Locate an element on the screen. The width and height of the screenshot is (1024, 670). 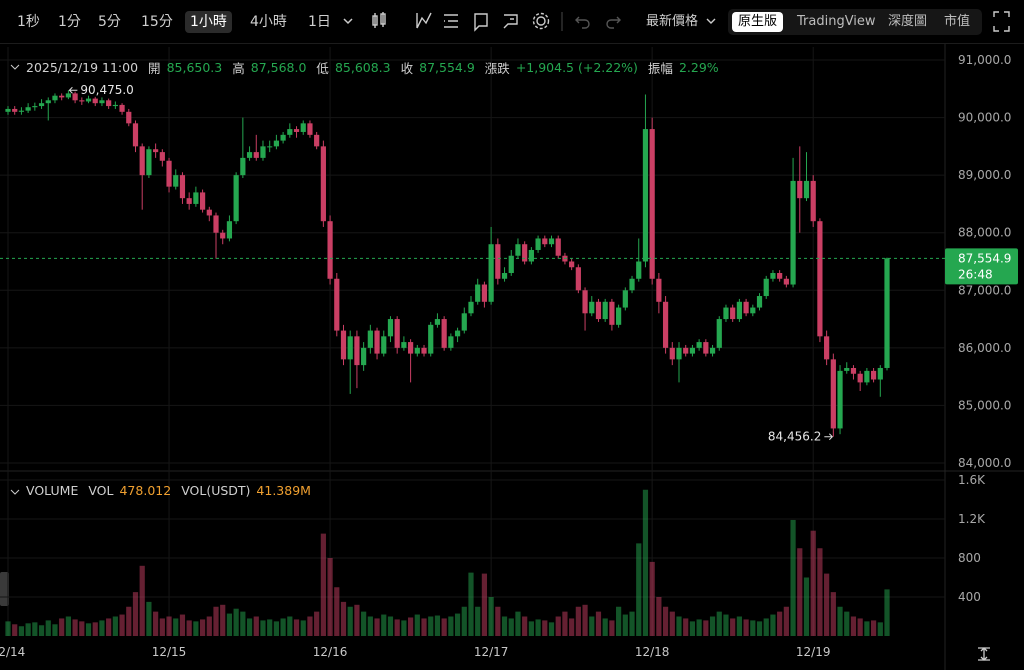
legend-time: 2025/12/19 11:00 is located at coordinates (82, 67).